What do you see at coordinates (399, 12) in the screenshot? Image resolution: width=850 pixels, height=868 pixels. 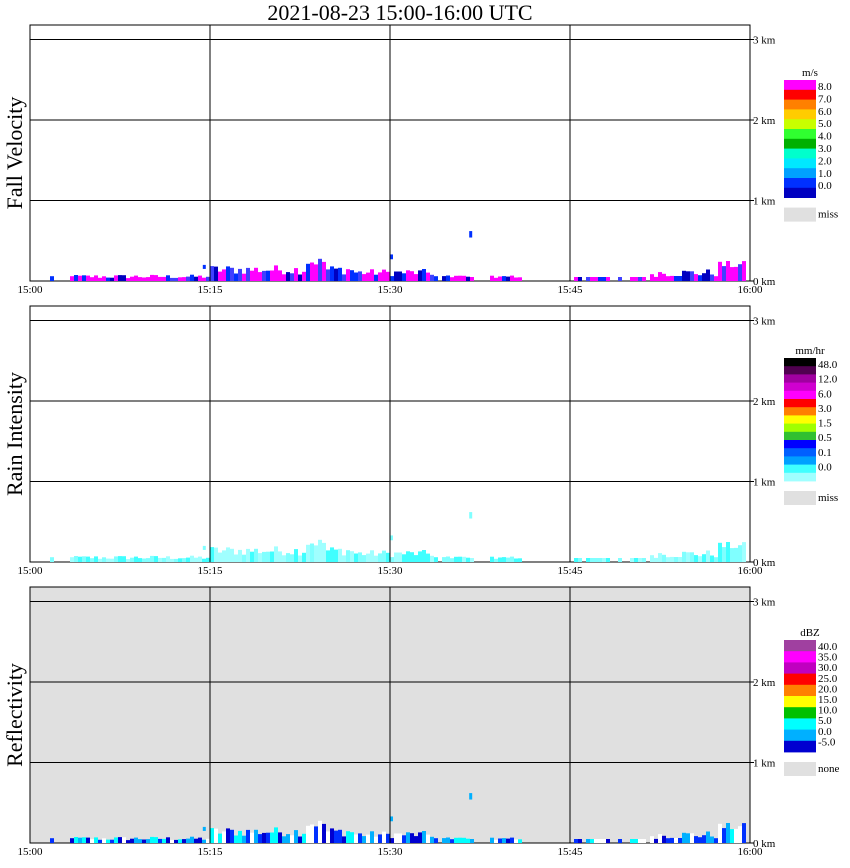 I see `chart-title: 2021-08-23 15:00-16:00 UTC` at bounding box center [399, 12].